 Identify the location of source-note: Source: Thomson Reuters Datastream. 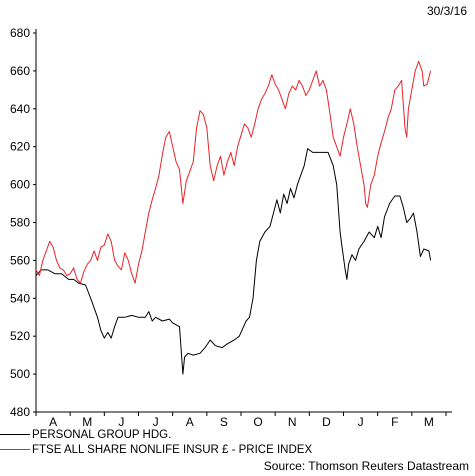
(366, 466).